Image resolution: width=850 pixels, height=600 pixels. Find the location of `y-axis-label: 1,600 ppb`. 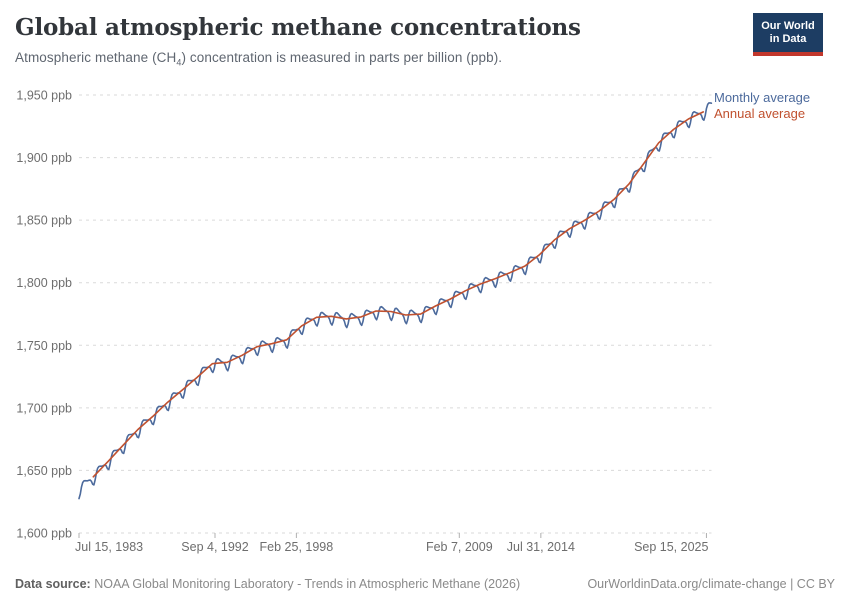

y-axis-label: 1,600 ppb is located at coordinates (44, 534).